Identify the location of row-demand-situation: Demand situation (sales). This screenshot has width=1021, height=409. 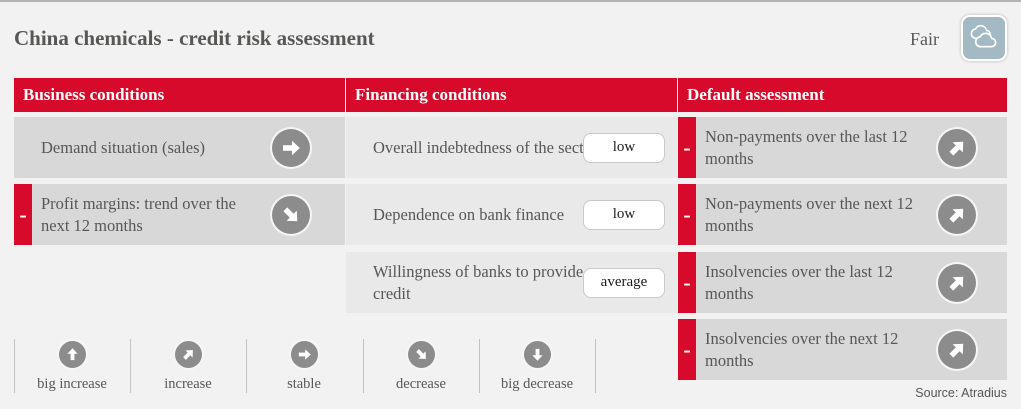
(179, 147).